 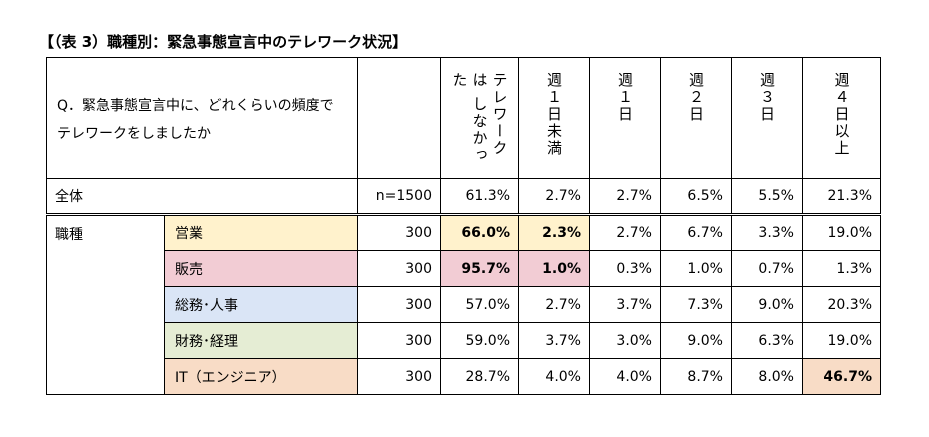 What do you see at coordinates (625, 340) in the screenshot?
I see `cell: 3.0%` at bounding box center [625, 340].